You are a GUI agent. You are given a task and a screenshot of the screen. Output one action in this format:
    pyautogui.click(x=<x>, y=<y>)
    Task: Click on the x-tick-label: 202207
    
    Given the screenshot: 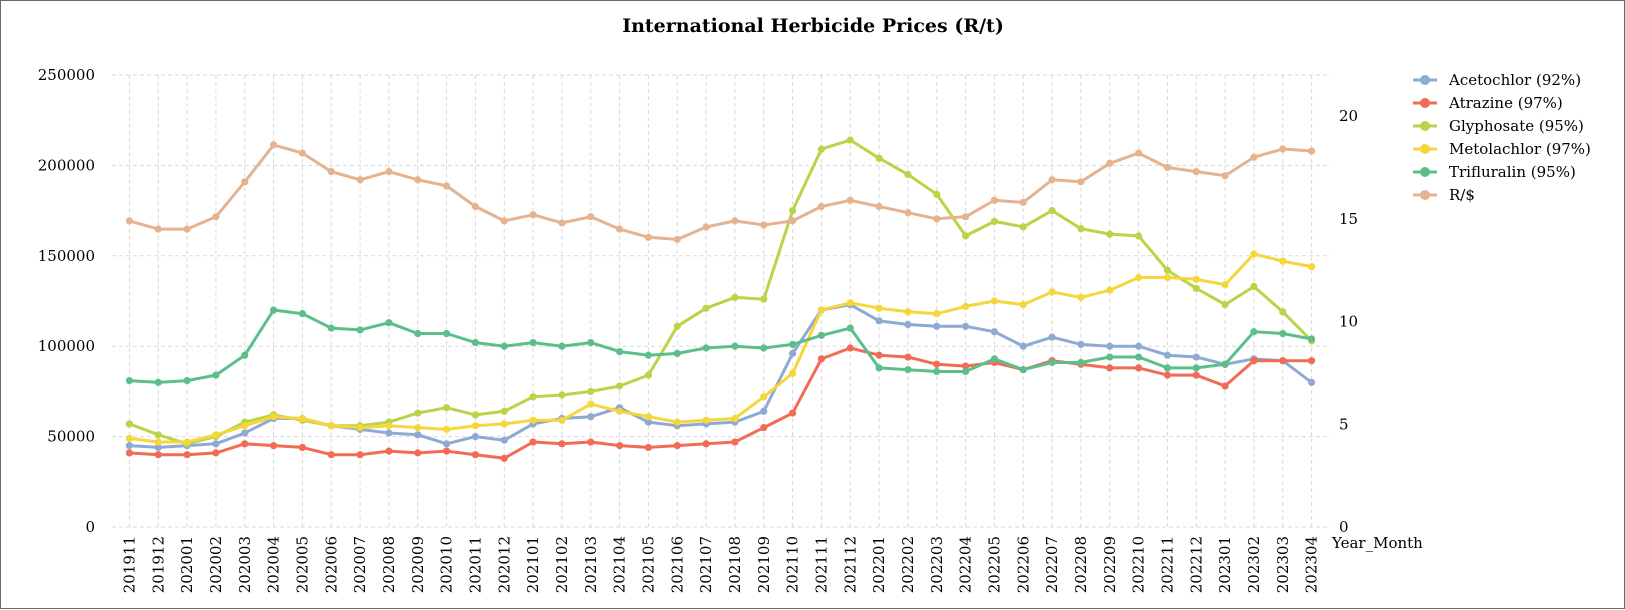 What is the action you would take?
    pyautogui.click(x=1052, y=564)
    